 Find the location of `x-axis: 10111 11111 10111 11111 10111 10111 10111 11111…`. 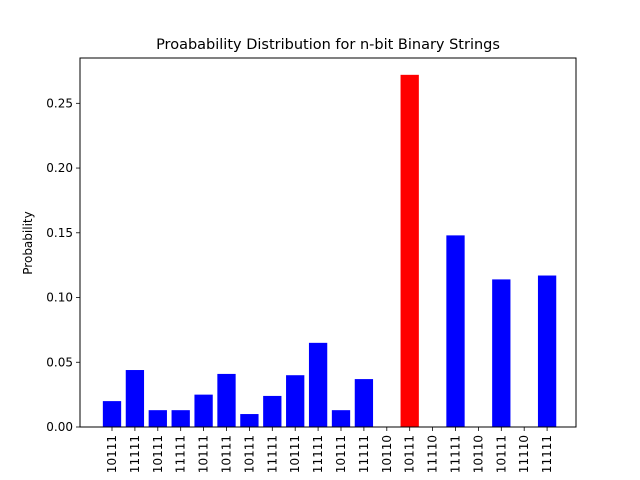

x-axis: 10111 11111 10111 11111 10111 10111 10111 11111… is located at coordinates (329, 450).